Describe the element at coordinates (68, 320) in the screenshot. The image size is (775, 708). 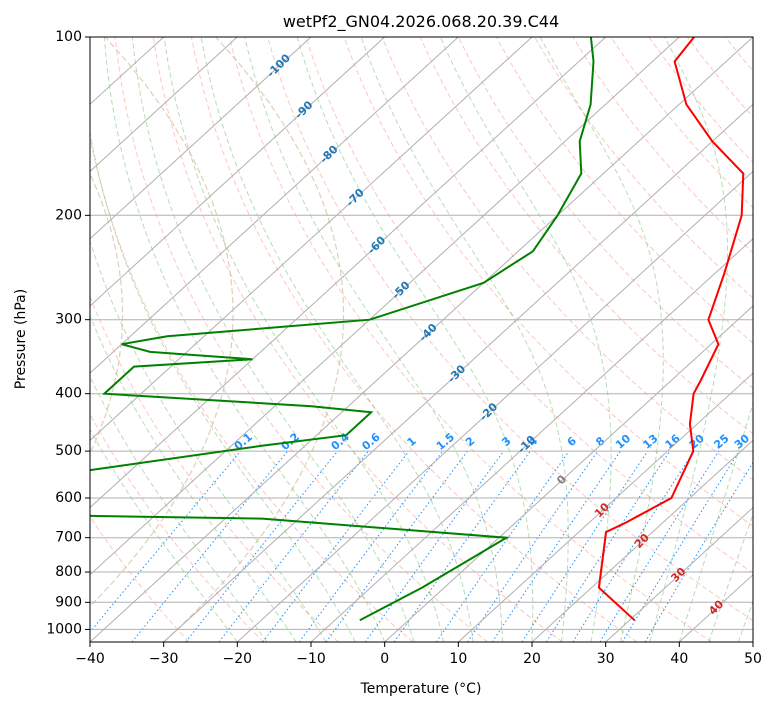
I see `y-tick-label: 300` at that location.